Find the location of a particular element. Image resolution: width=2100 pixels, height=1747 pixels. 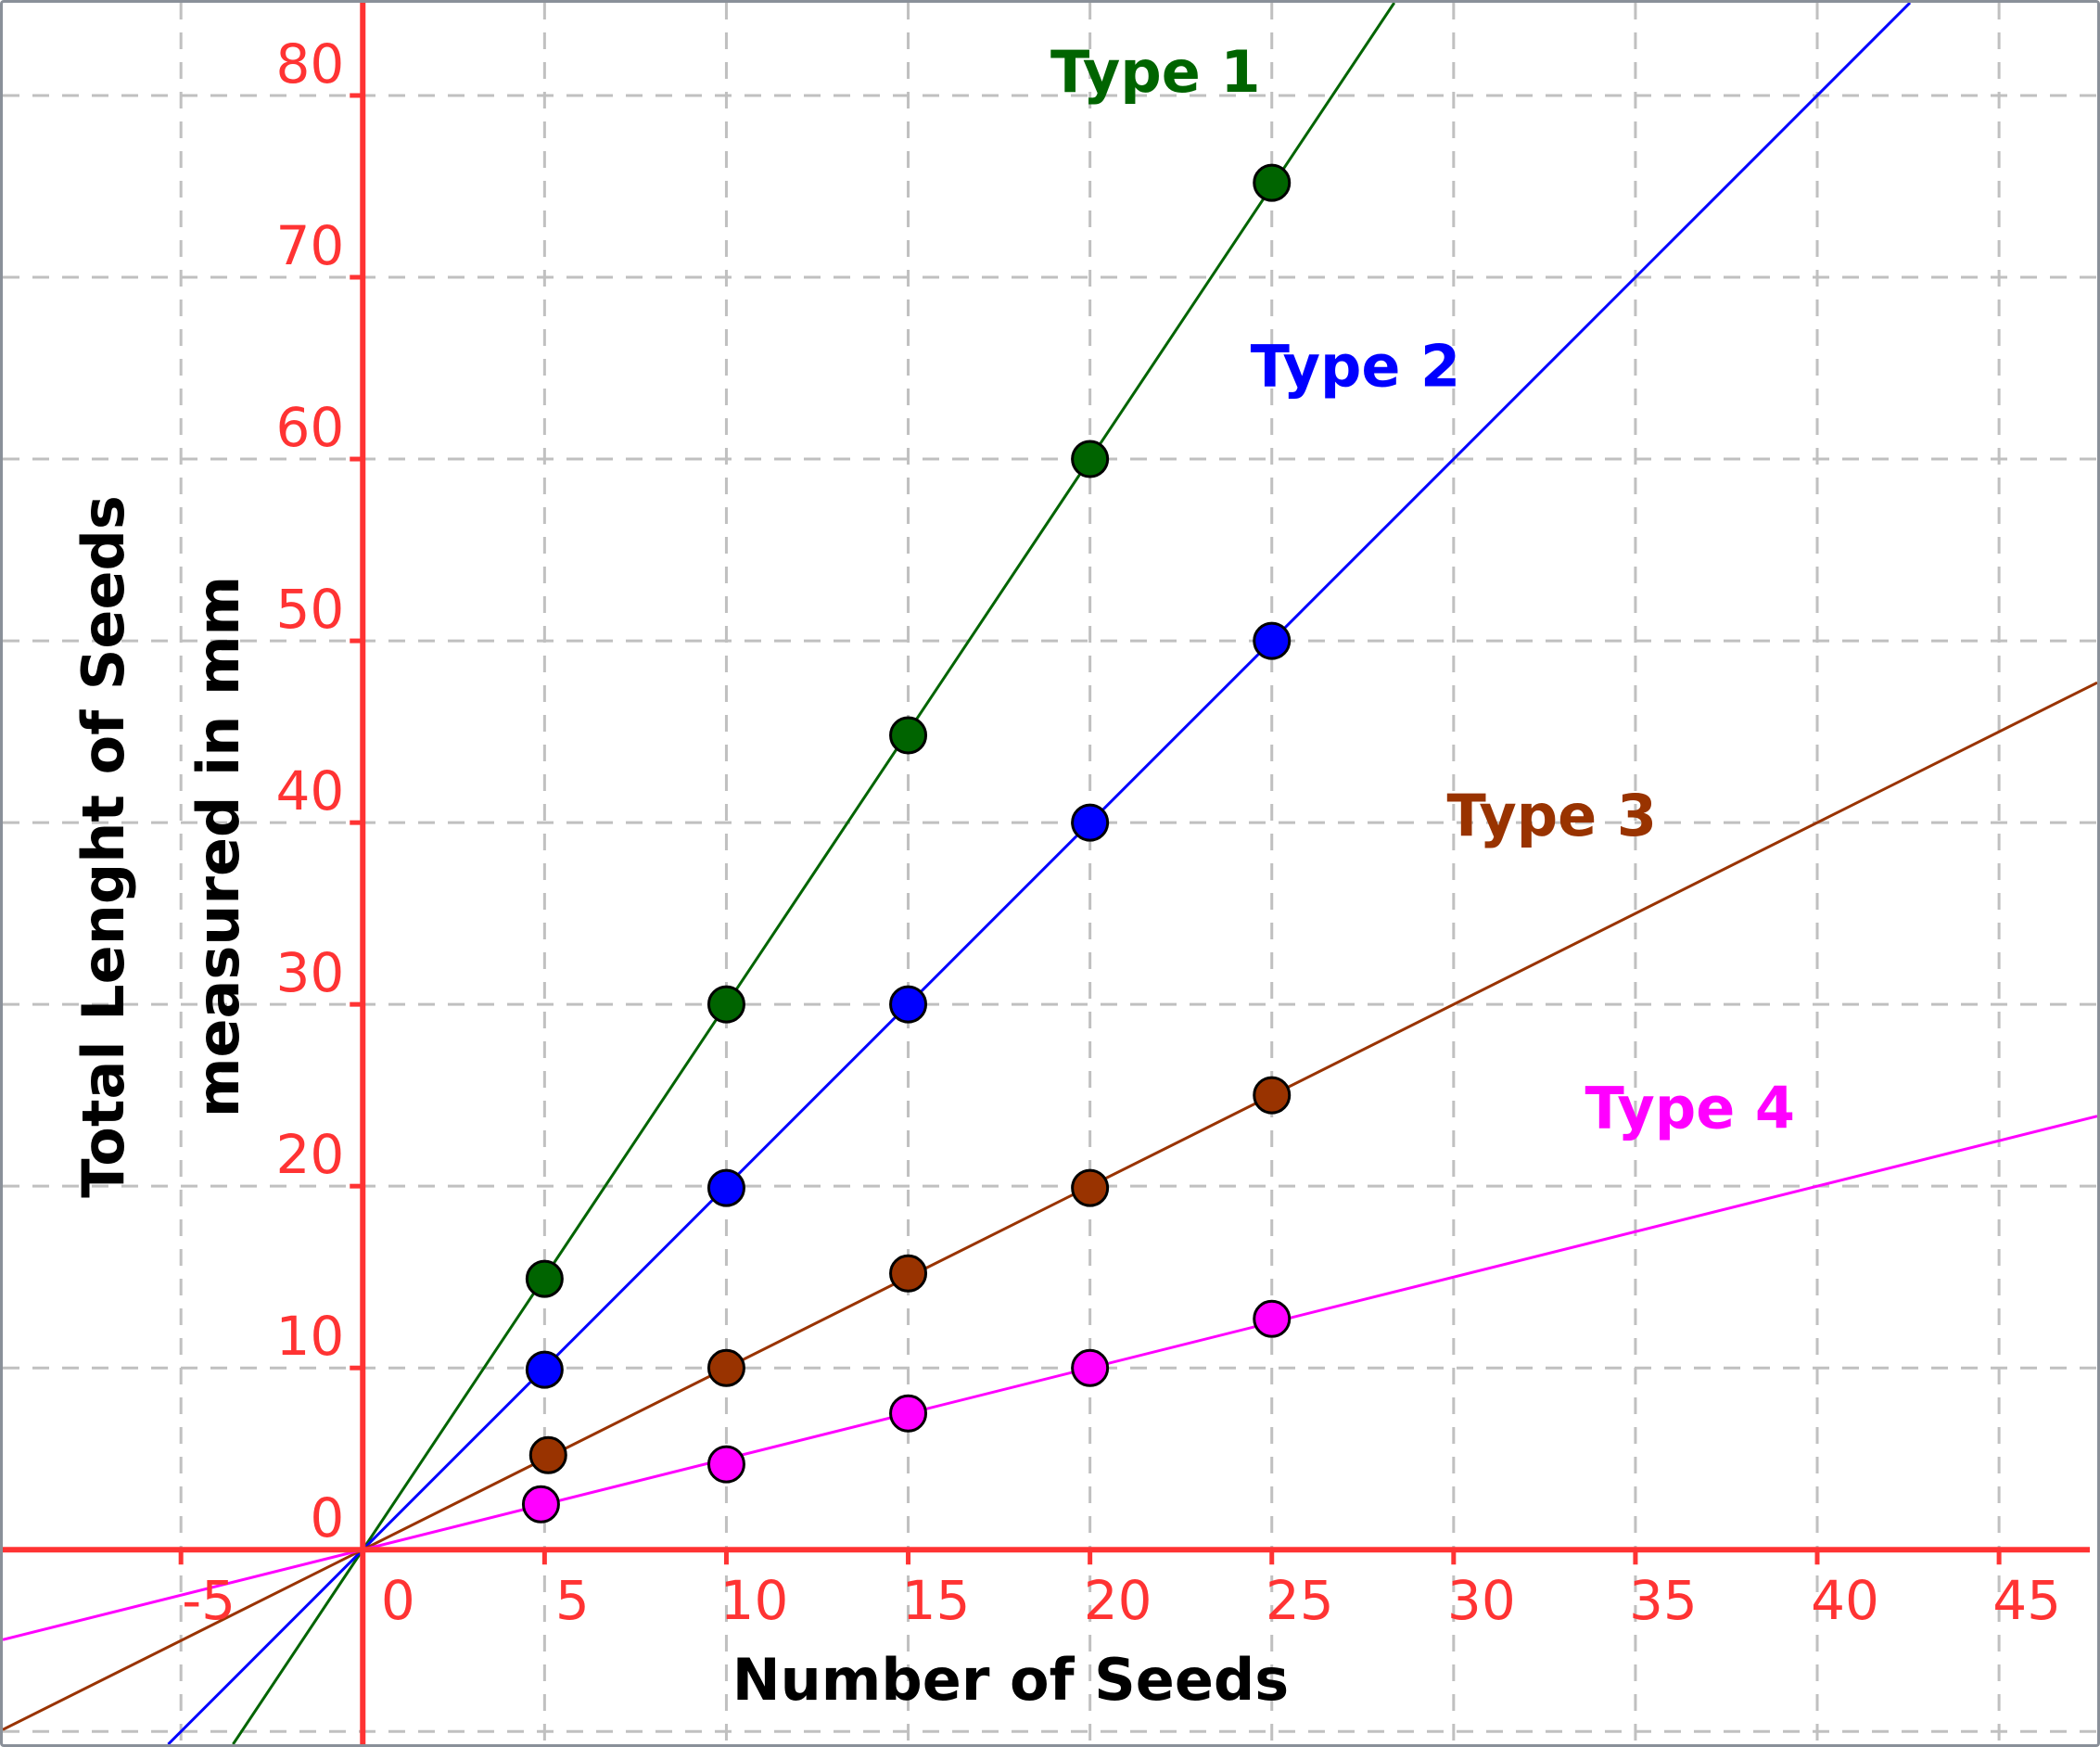

x-axis-title: Number of Seeds is located at coordinates (1010, 1680).